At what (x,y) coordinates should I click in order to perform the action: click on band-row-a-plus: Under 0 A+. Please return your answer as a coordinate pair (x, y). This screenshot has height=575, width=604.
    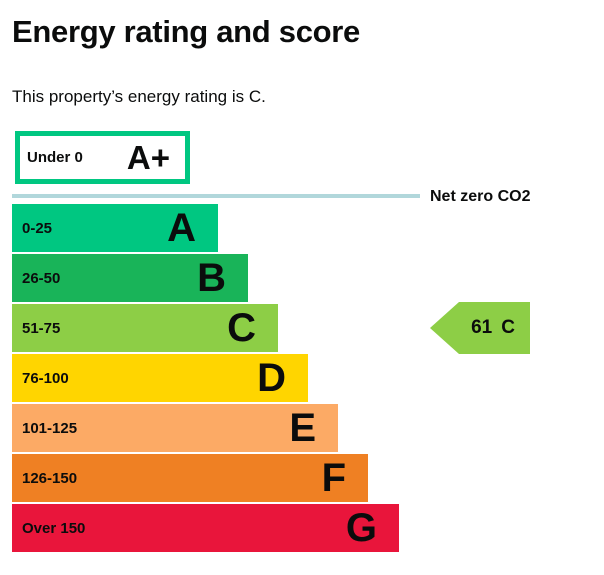
    Looking at the image, I should click on (102, 157).